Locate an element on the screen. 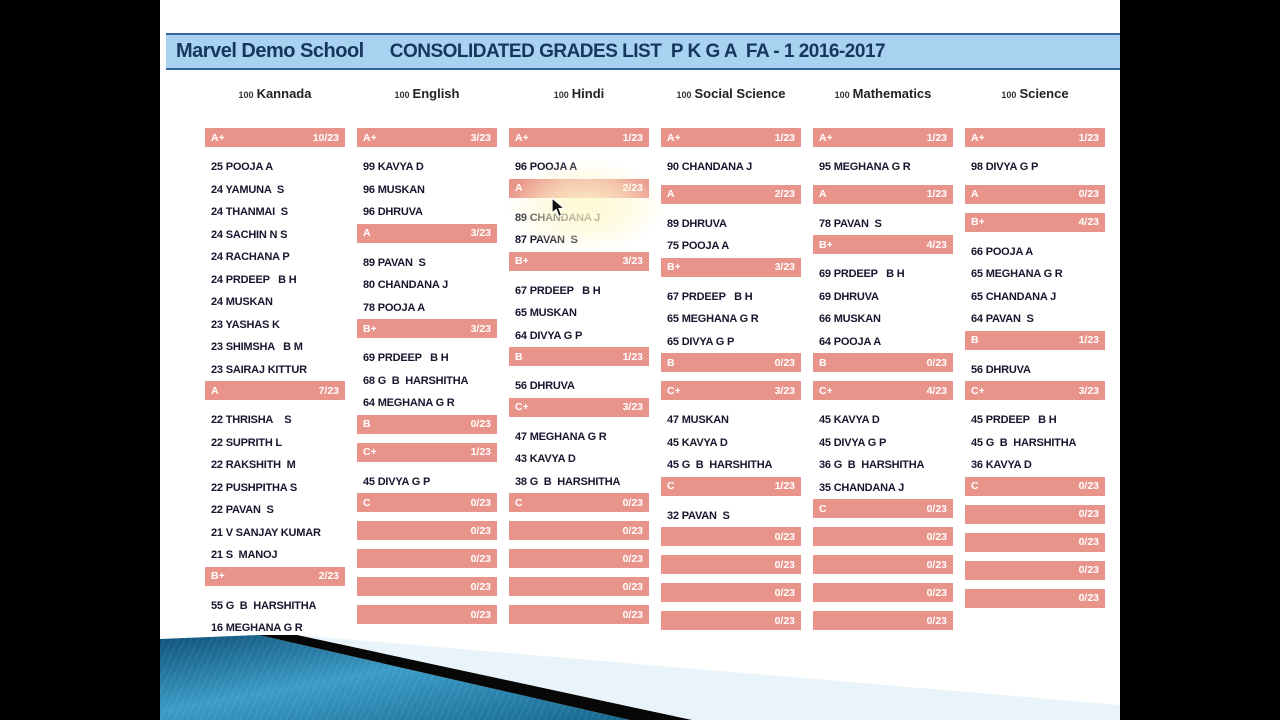 This screenshot has height=720, width=1280. student-row: 80 CHANDANA J is located at coordinates (406, 285).